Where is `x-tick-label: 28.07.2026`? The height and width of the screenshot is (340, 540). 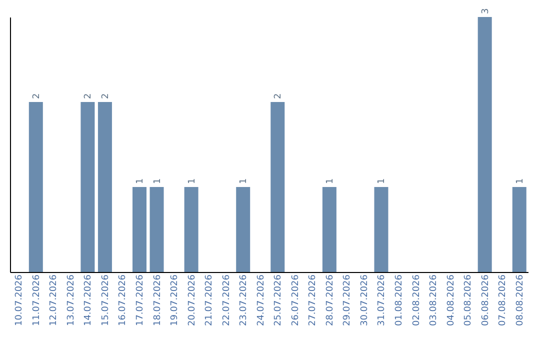
x-tick-label: 28.07.2026 is located at coordinates (330, 300).